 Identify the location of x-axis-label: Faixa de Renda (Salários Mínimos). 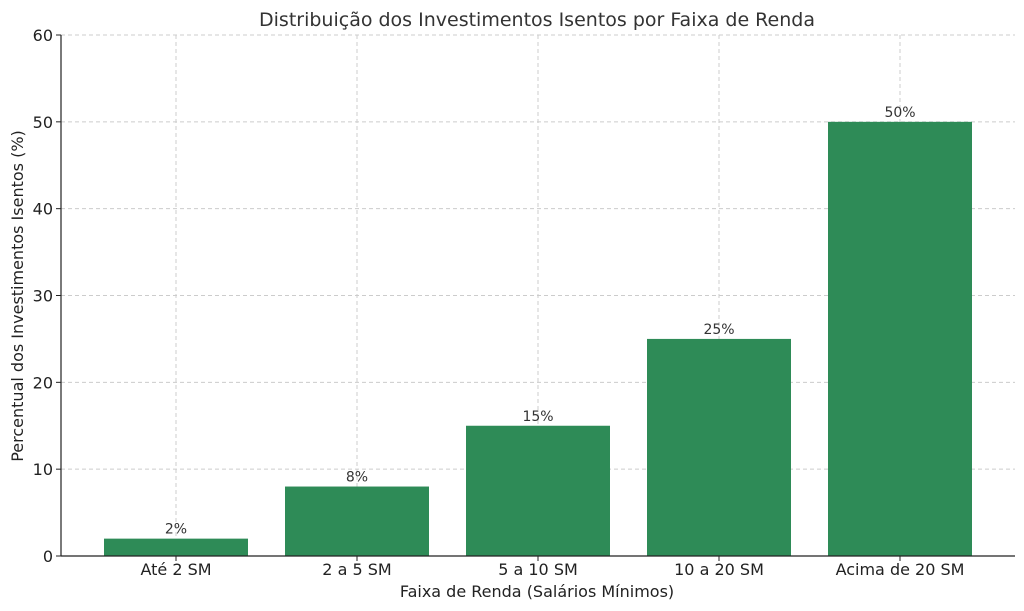
(537, 591).